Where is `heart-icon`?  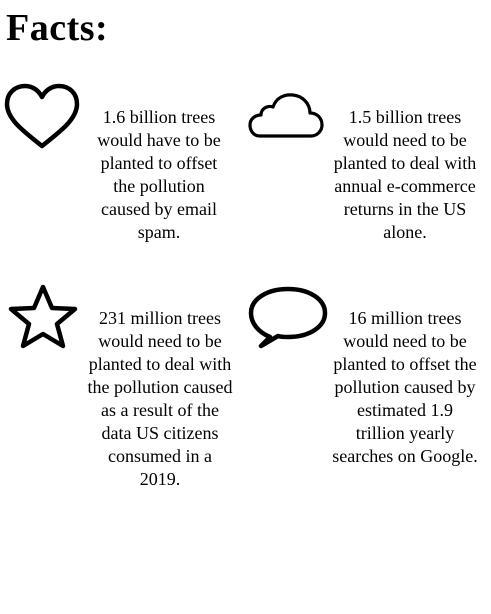 heart-icon is located at coordinates (42, 117).